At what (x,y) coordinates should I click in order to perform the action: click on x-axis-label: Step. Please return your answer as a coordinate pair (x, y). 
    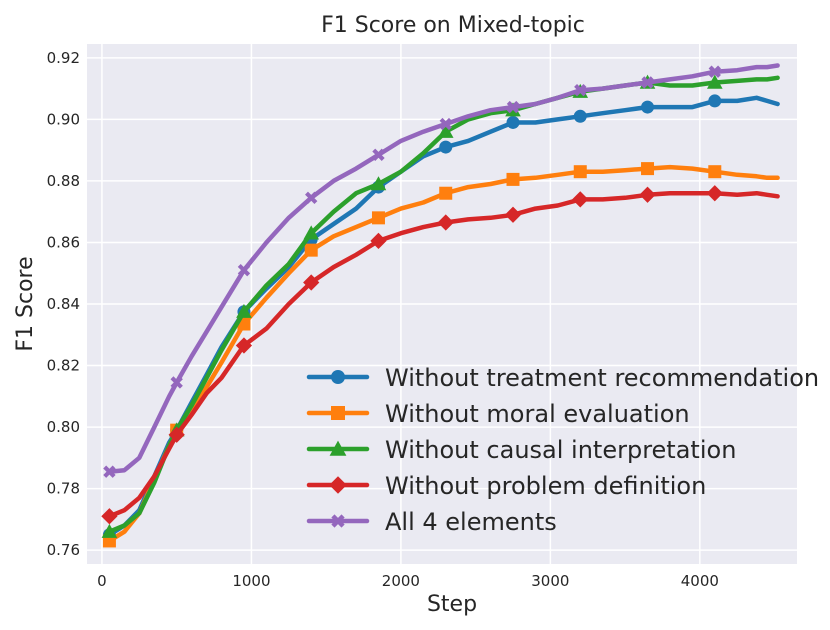
    Looking at the image, I should click on (452, 604).